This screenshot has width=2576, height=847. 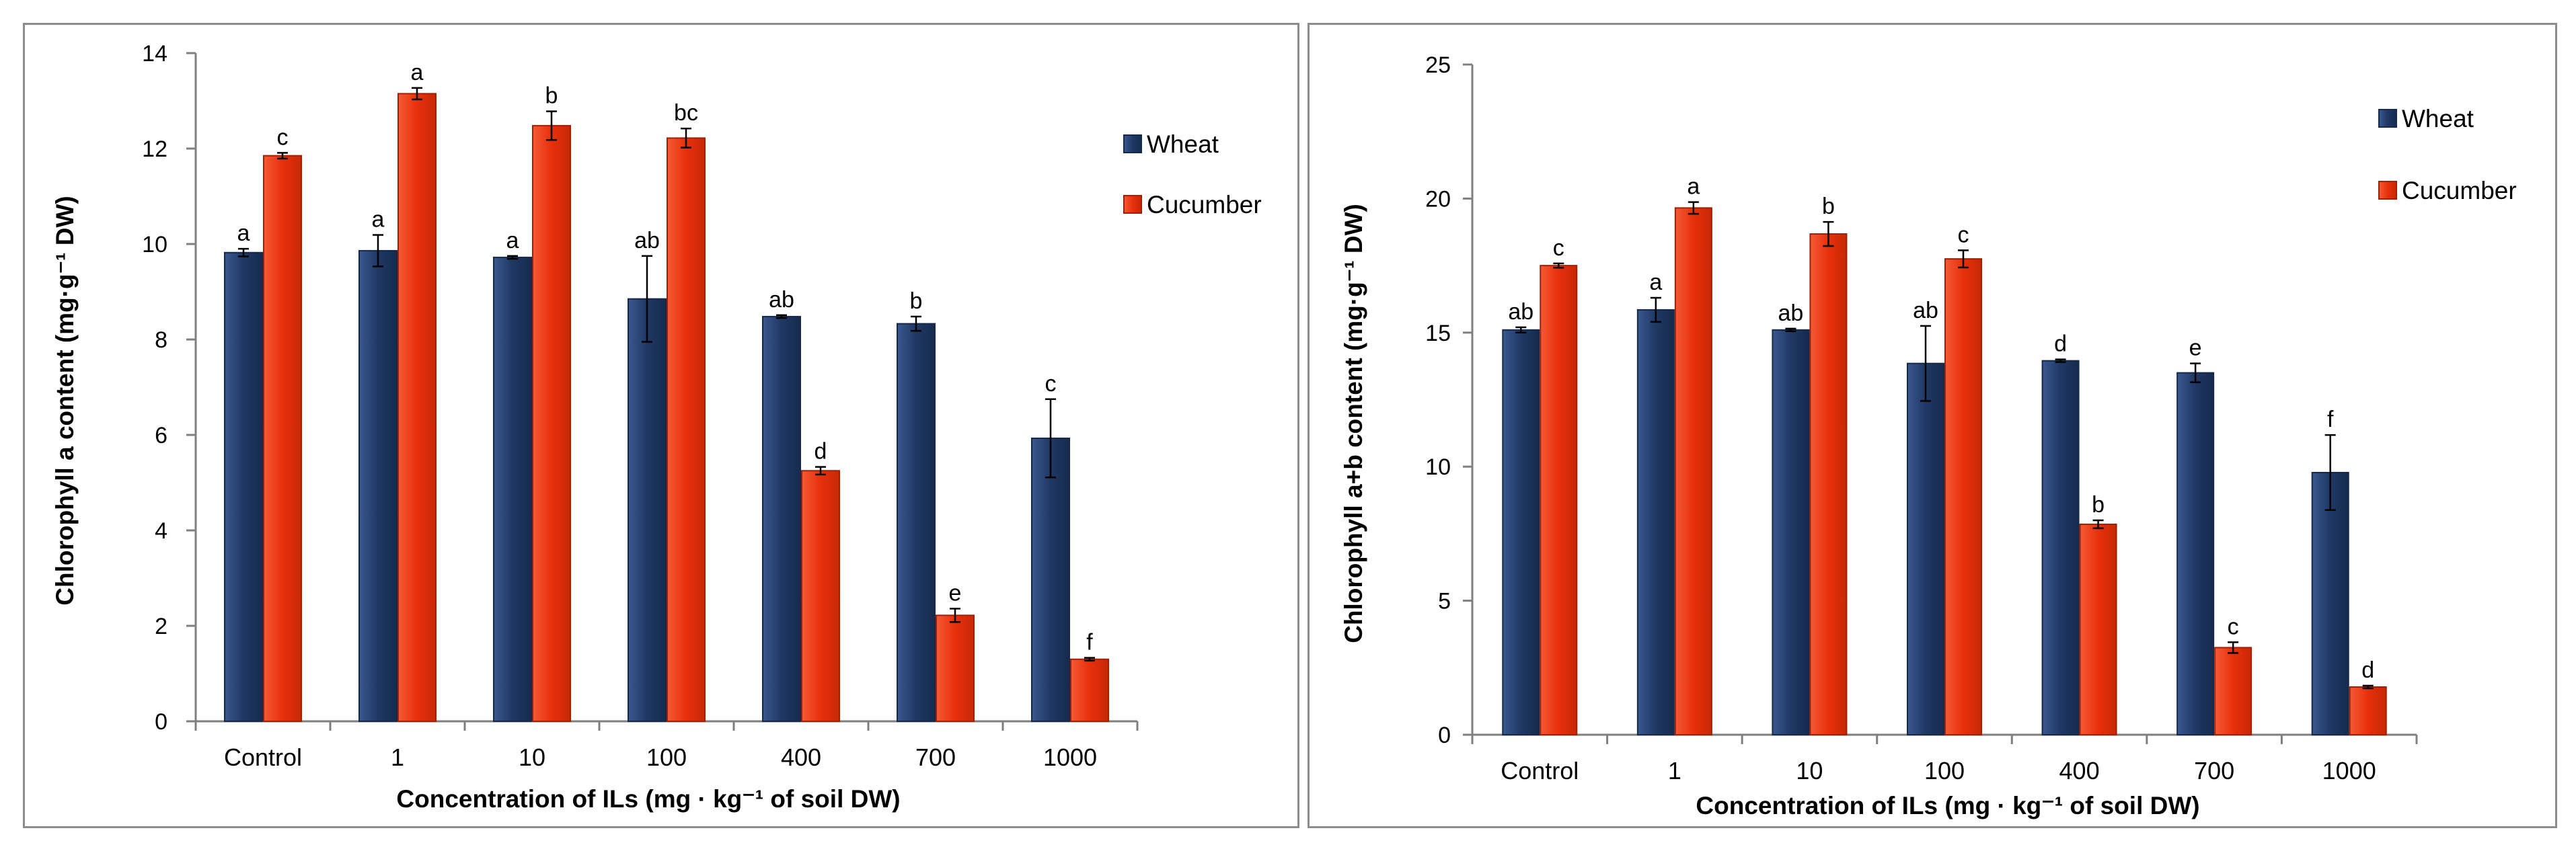 What do you see at coordinates (1444, 601) in the screenshot?
I see `y-tick-label: 5` at bounding box center [1444, 601].